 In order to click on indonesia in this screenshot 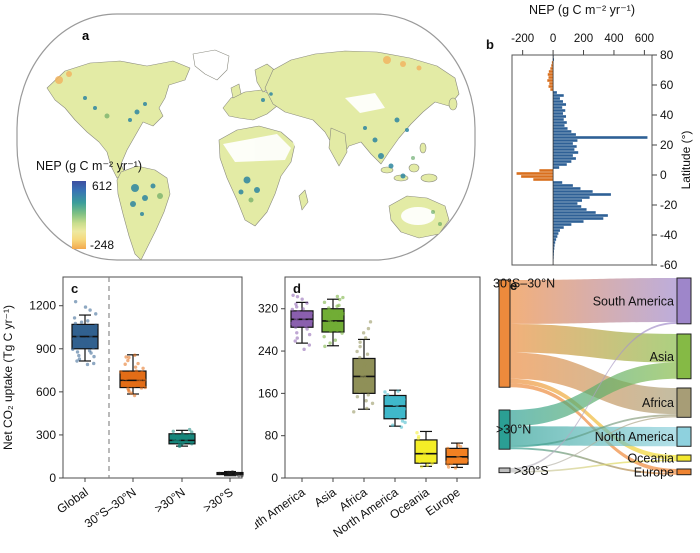, I will do `click(387, 170)`.